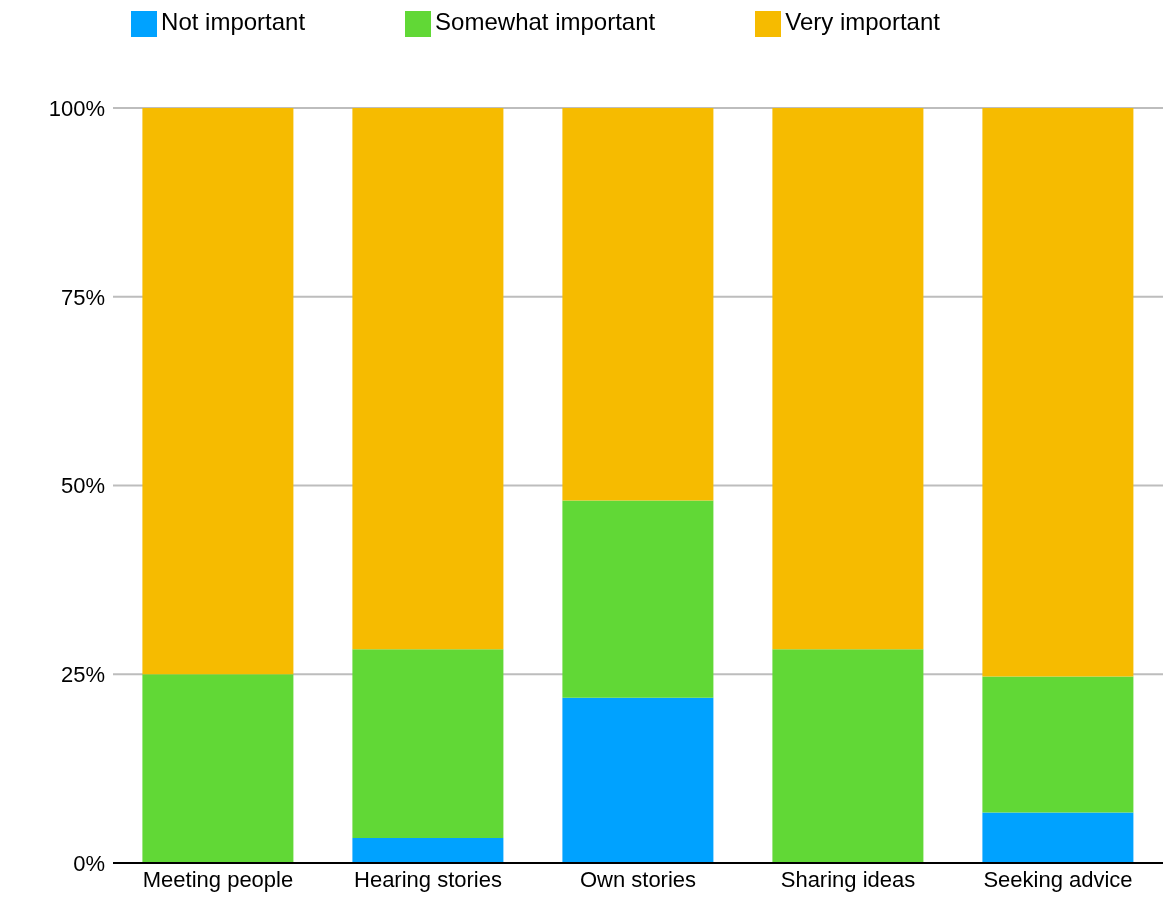  What do you see at coordinates (862, 21) in the screenshot?
I see `legend-label: Very important` at bounding box center [862, 21].